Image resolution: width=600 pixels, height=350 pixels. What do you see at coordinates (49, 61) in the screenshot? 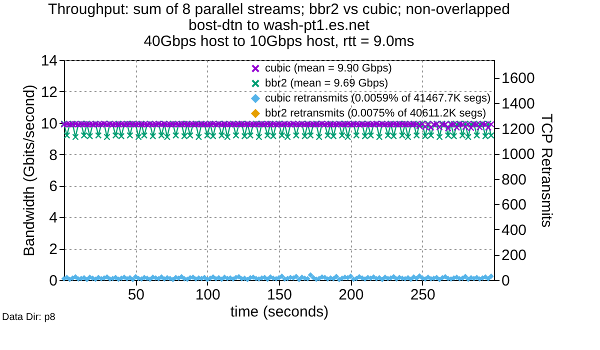
I see `y-tick-label: 14` at bounding box center [49, 61].